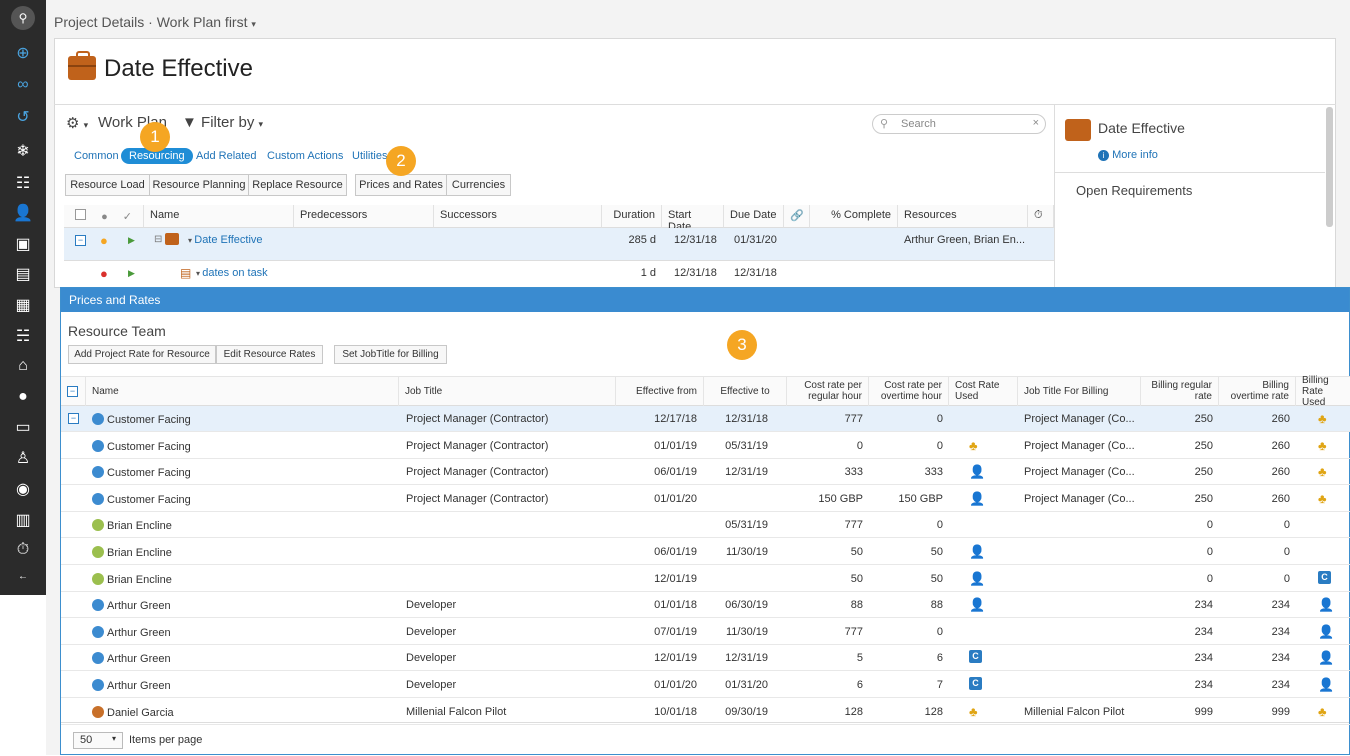 This screenshot has height=756, width=1350. I want to click on user-icon: 👤, so click(23, 213).